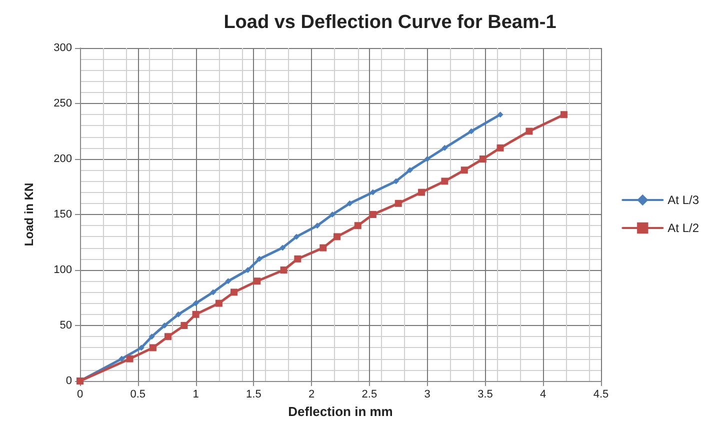  Describe the element at coordinates (427, 394) in the screenshot. I see `x-tick-label: 3` at that location.